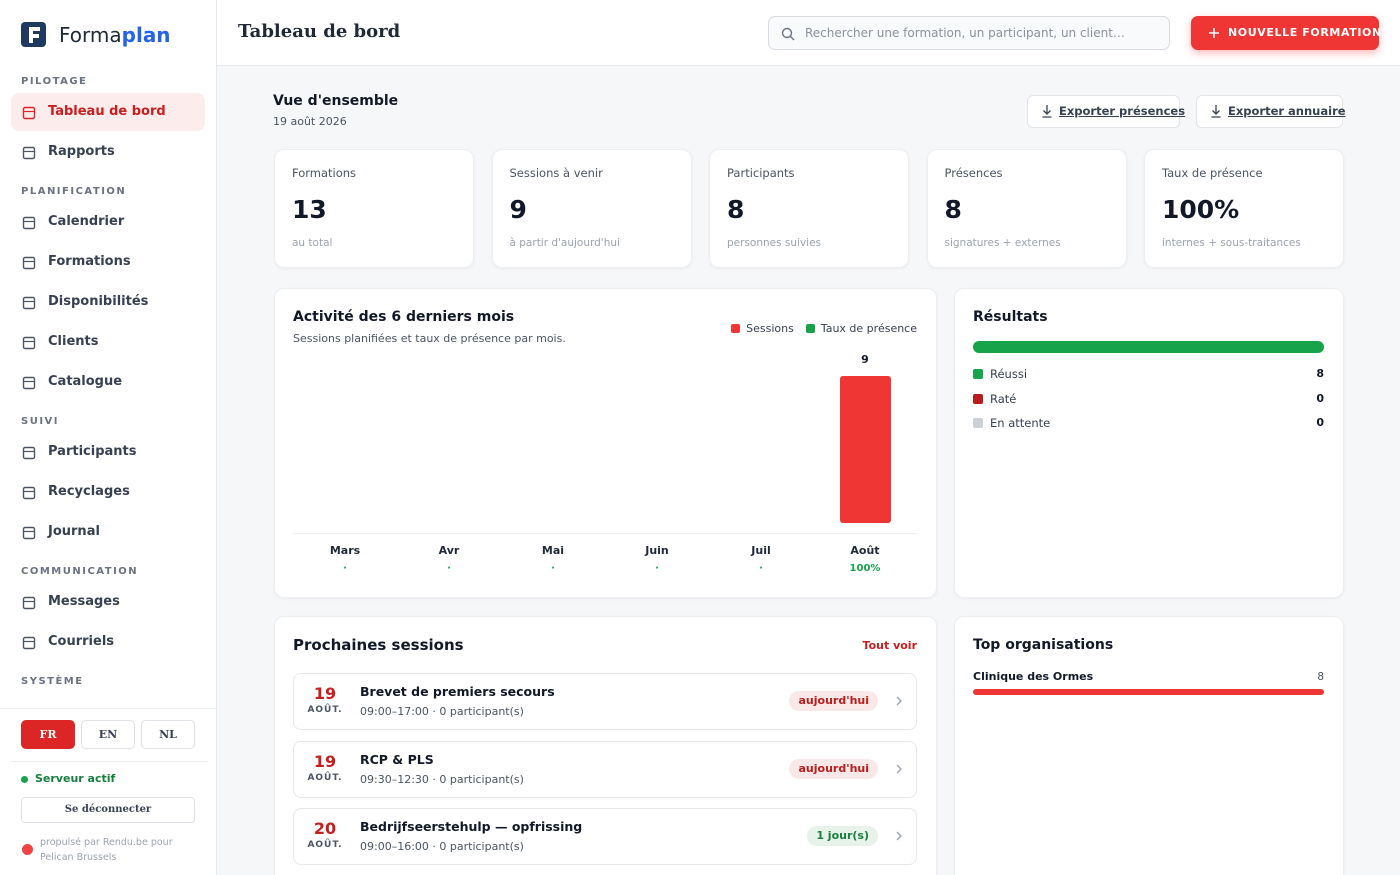 This screenshot has width=1400, height=875. I want to click on org-bar, so click(1148, 692).